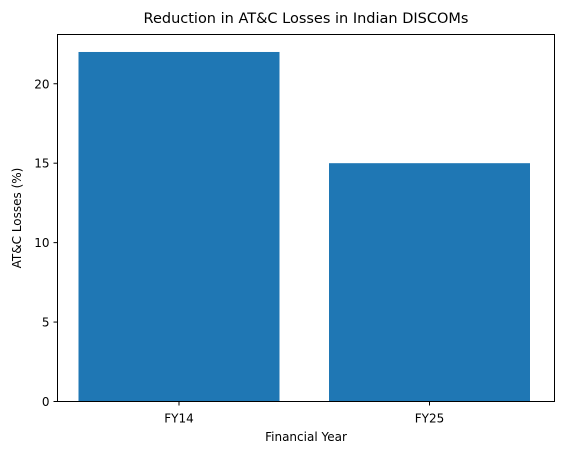  Describe the element at coordinates (41, 84) in the screenshot. I see `y-tick-label: 20` at that location.